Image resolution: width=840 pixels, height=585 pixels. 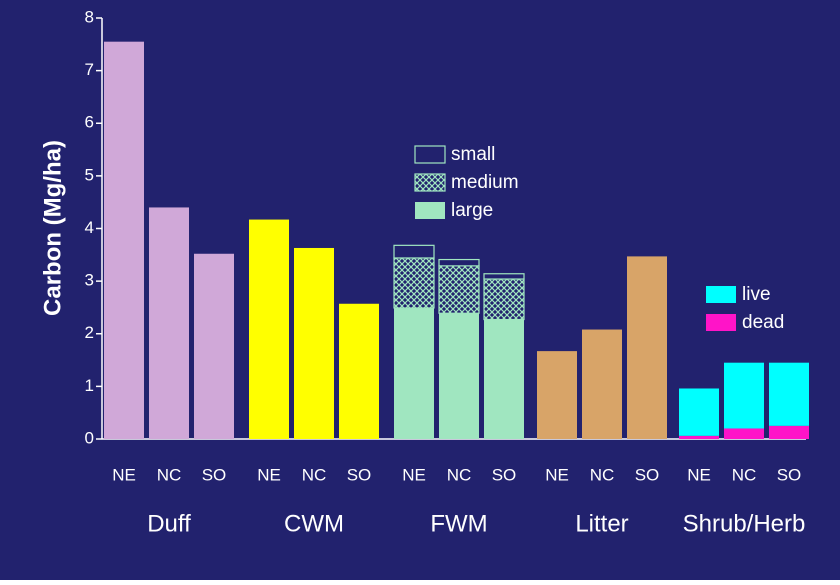 I want to click on bar-shrubherb-so-live, so click(x=789, y=394).